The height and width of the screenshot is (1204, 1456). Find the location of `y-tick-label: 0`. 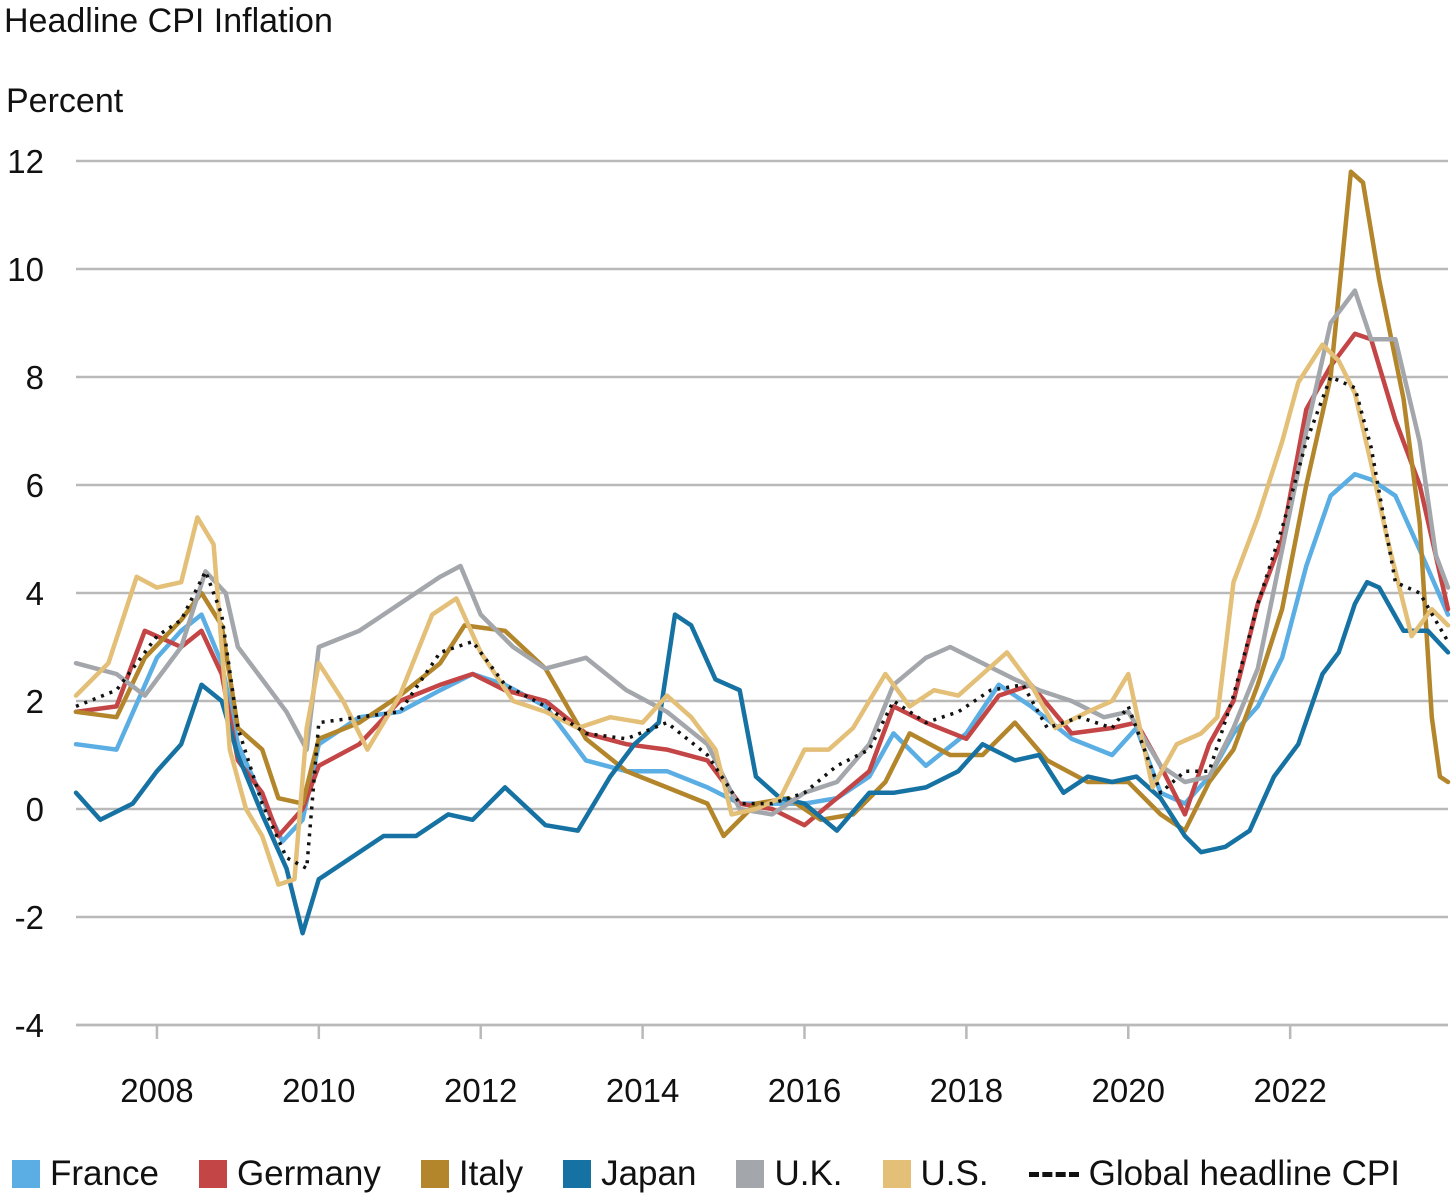

y-tick-label: 0 is located at coordinates (35, 809).